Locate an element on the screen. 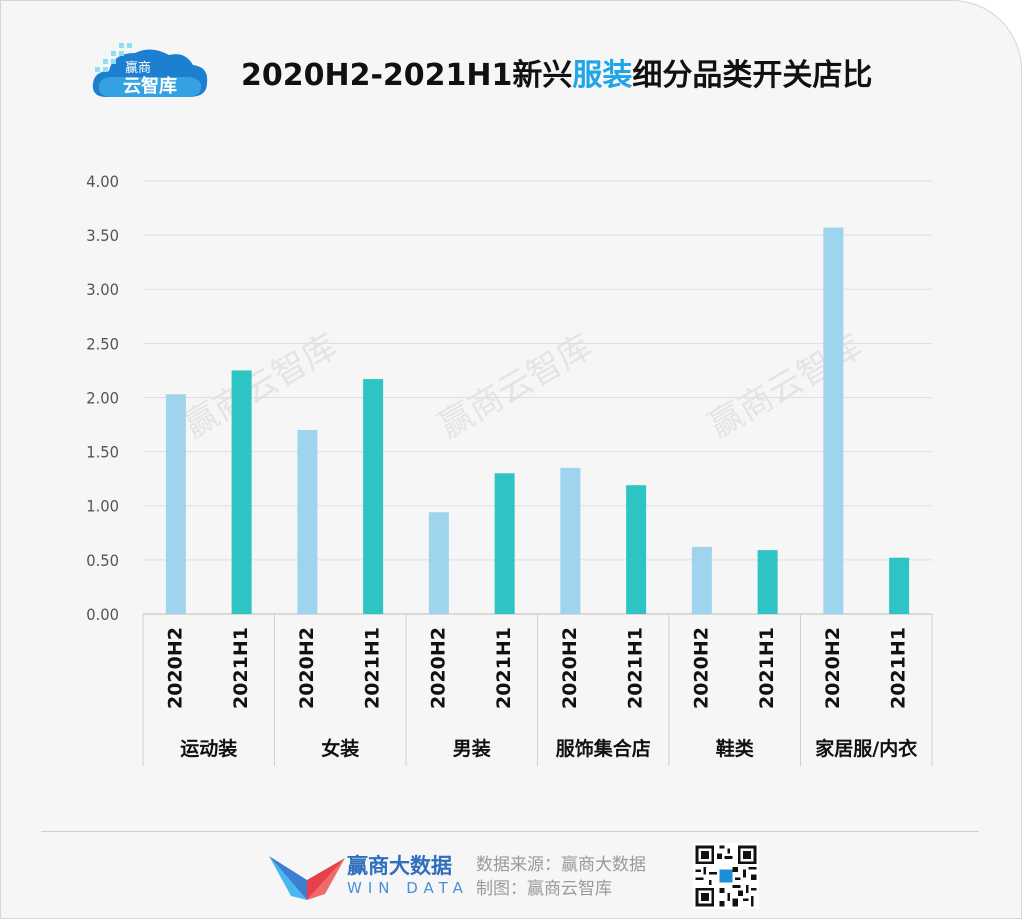 The image size is (1022, 919). y-tick-label: 0.00 is located at coordinates (102, 614).